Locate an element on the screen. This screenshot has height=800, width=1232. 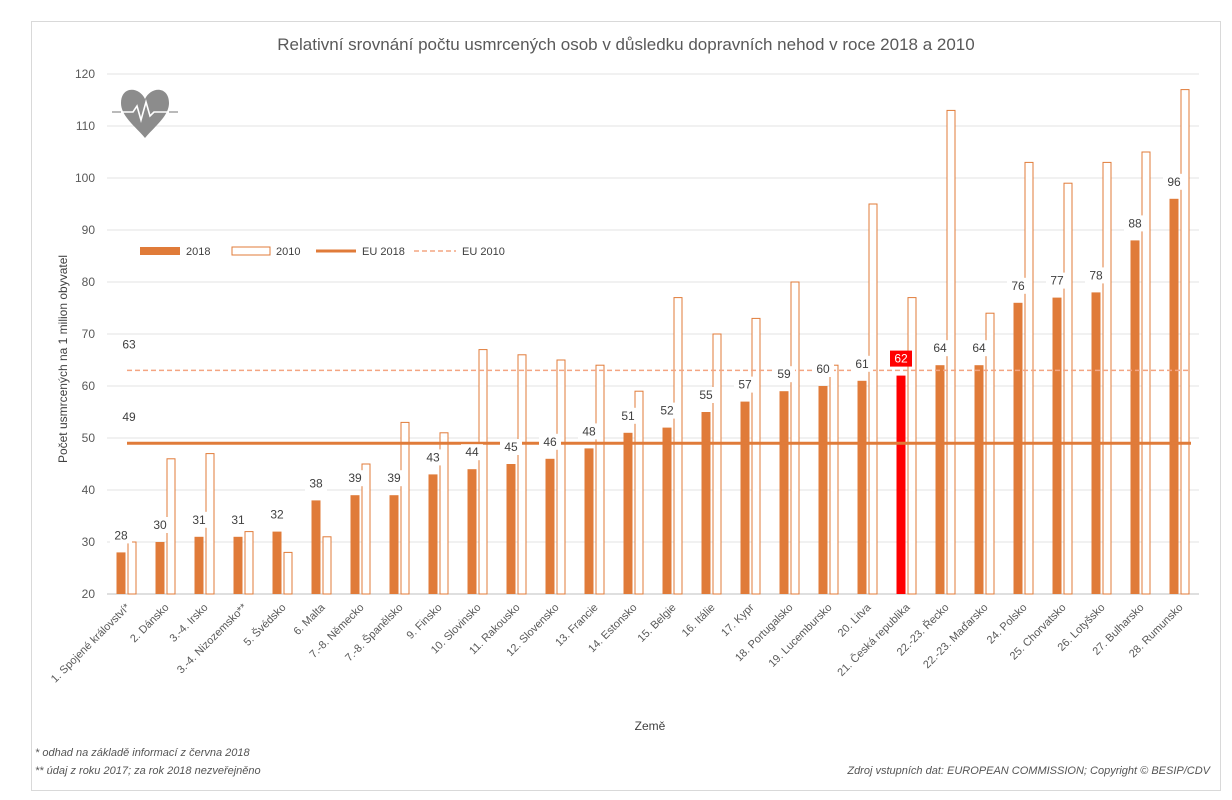
y-tick-label: 40 is located at coordinates (89, 490).